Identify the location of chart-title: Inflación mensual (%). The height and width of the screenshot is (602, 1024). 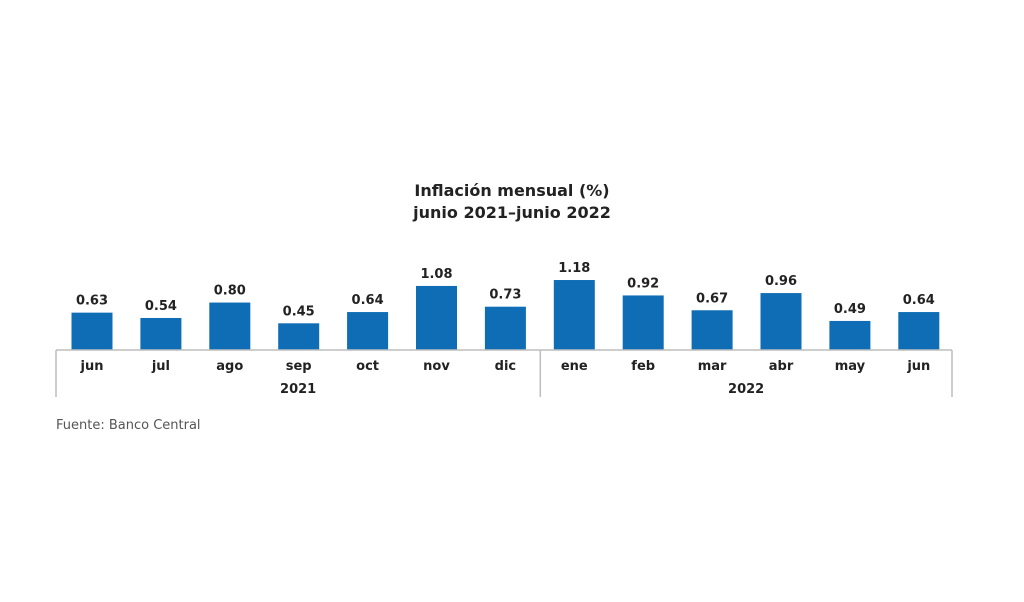
(511, 190).